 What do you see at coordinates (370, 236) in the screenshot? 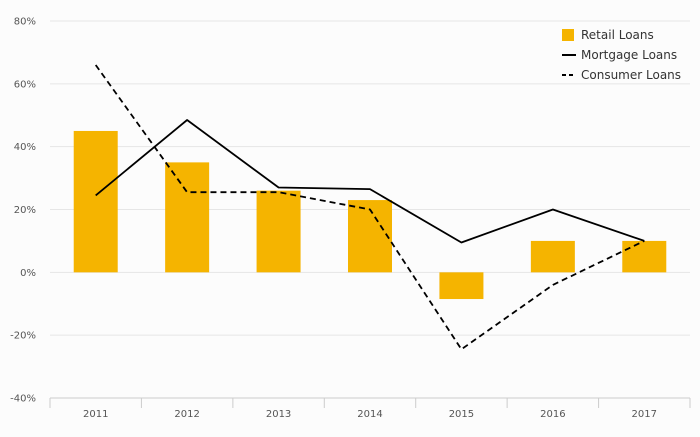
I see `bar-retail-loans-2014` at bounding box center [370, 236].